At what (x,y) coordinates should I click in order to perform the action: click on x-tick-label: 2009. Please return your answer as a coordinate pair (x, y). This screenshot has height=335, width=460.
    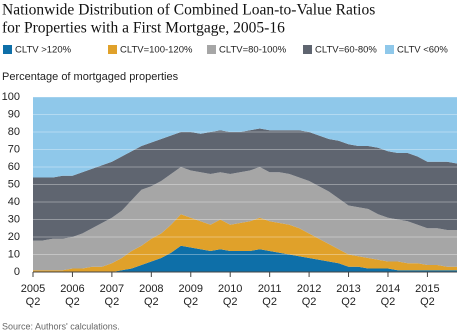
    Looking at the image, I should click on (191, 289).